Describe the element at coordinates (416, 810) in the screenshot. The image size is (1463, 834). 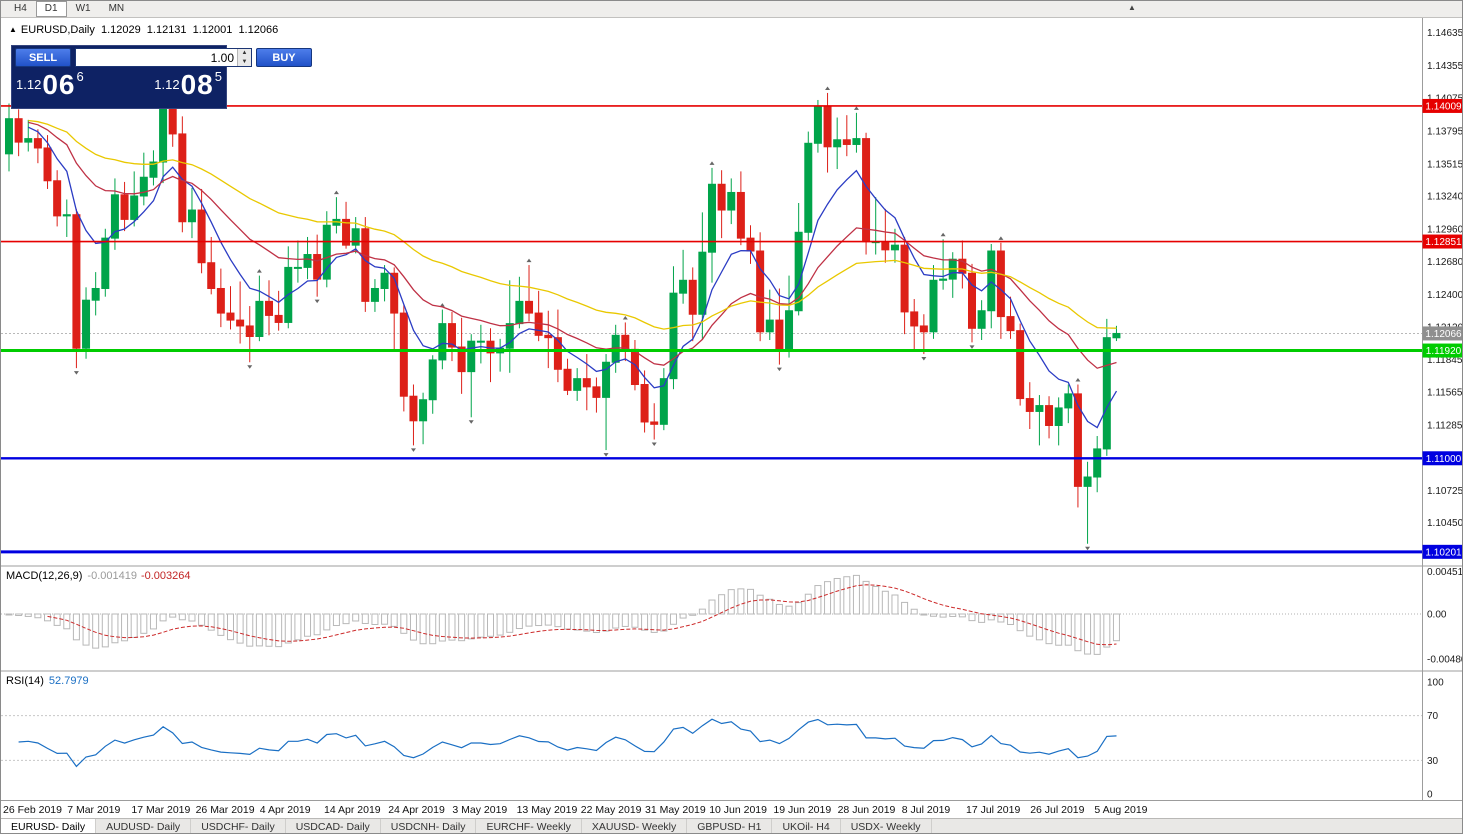
I see `date-label: 24 Apr 2019` at that location.